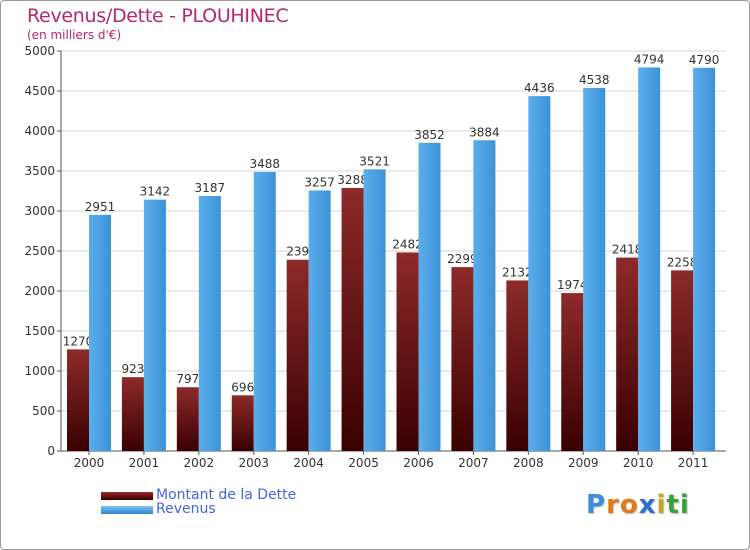 The image size is (750, 550). Describe the element at coordinates (158, 16) in the screenshot. I see `chart-title: Revenus/Dette - PLOUHINEC` at that location.